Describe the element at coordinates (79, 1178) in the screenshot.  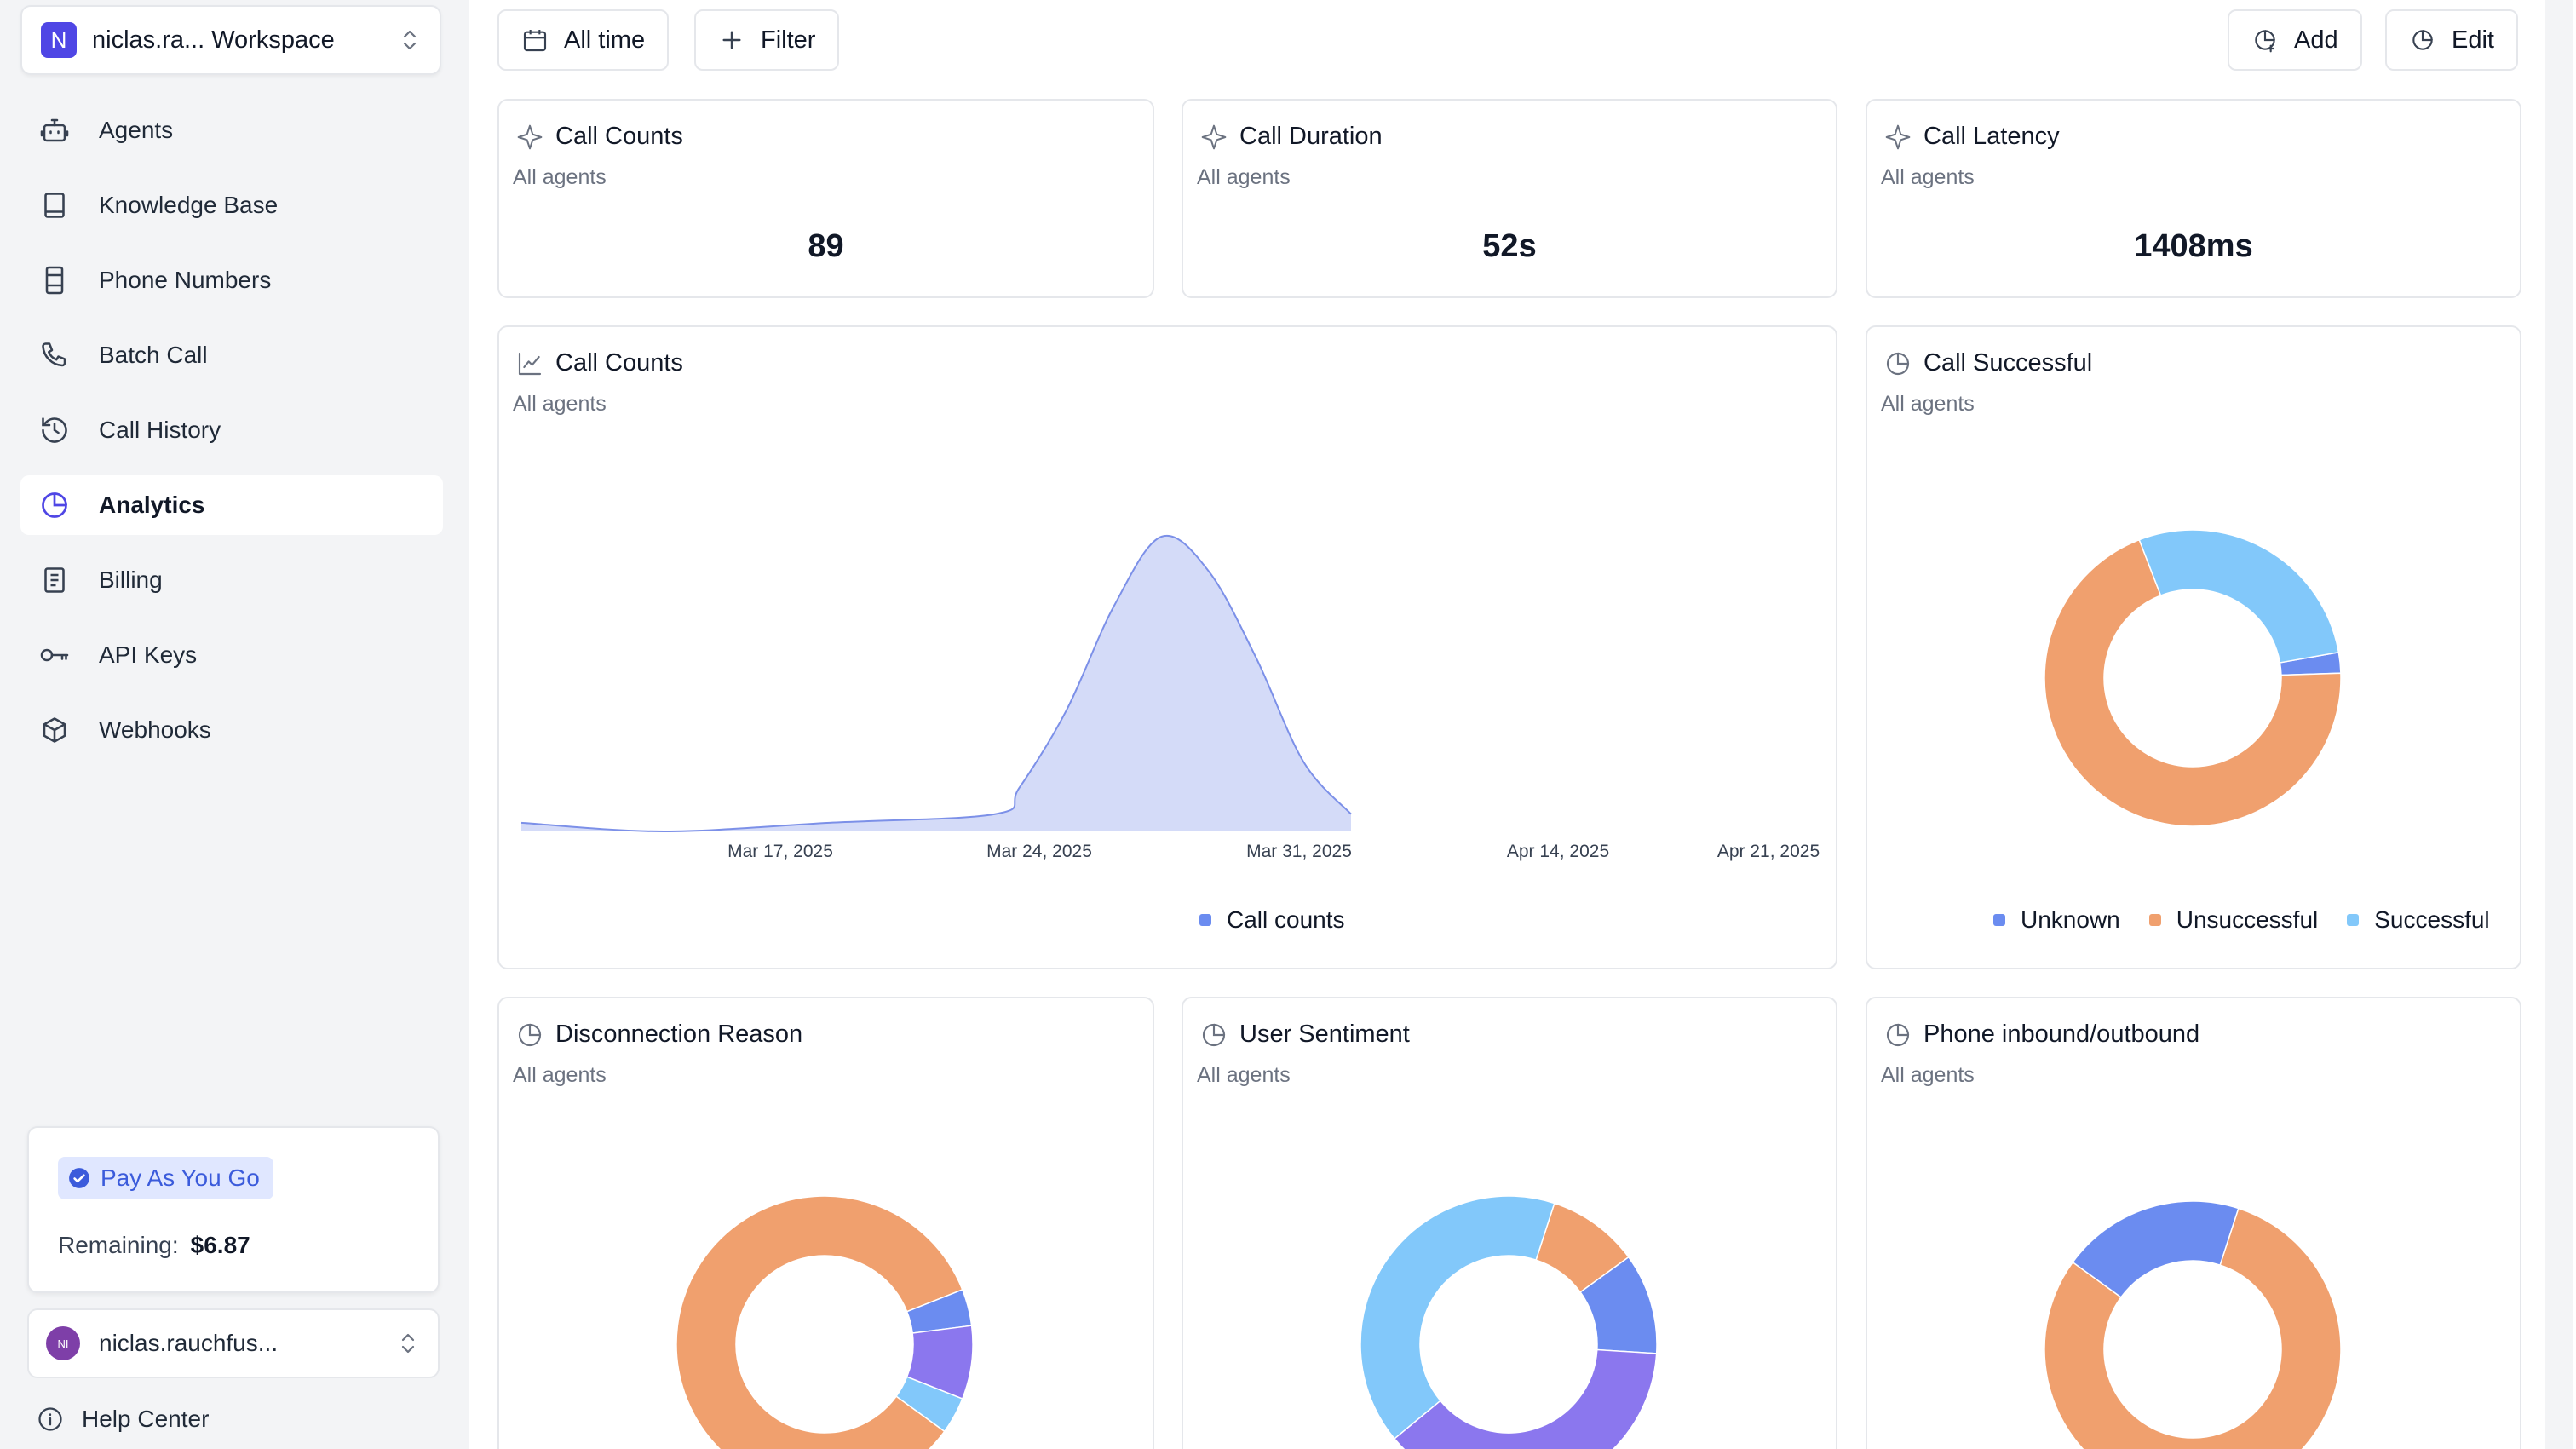
I see `check-circle-icon` at that location.